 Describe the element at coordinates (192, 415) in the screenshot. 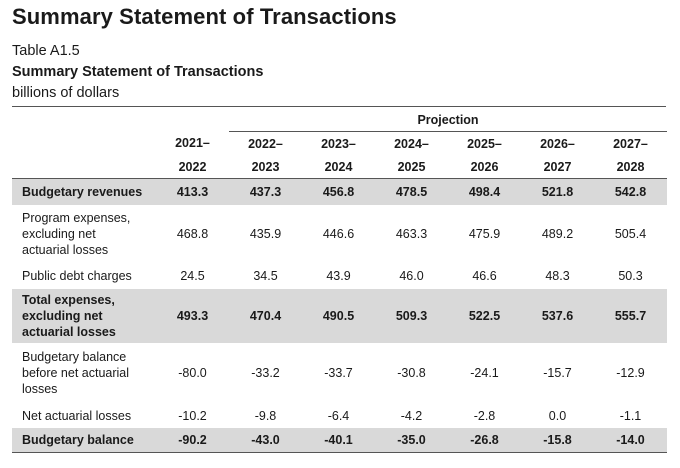

I see `cell-value: -10.2` at that location.